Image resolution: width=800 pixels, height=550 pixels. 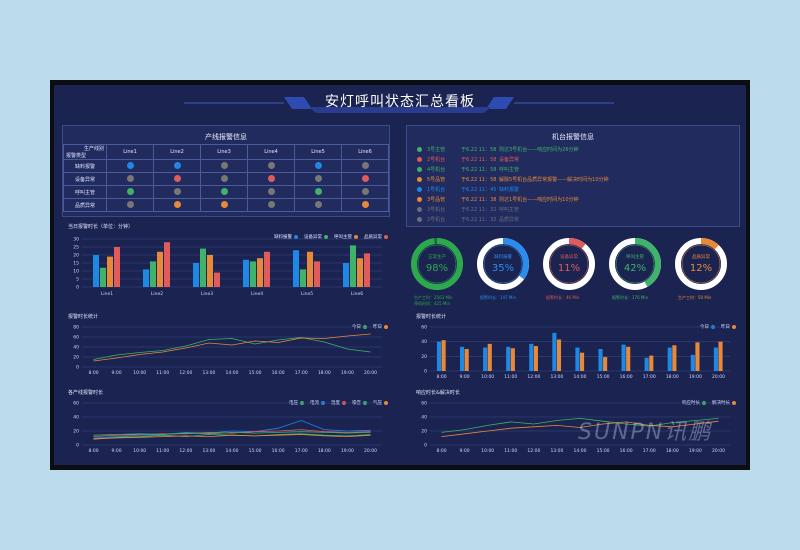 I want to click on chart-title: 各产线报警时长, so click(x=86, y=393).